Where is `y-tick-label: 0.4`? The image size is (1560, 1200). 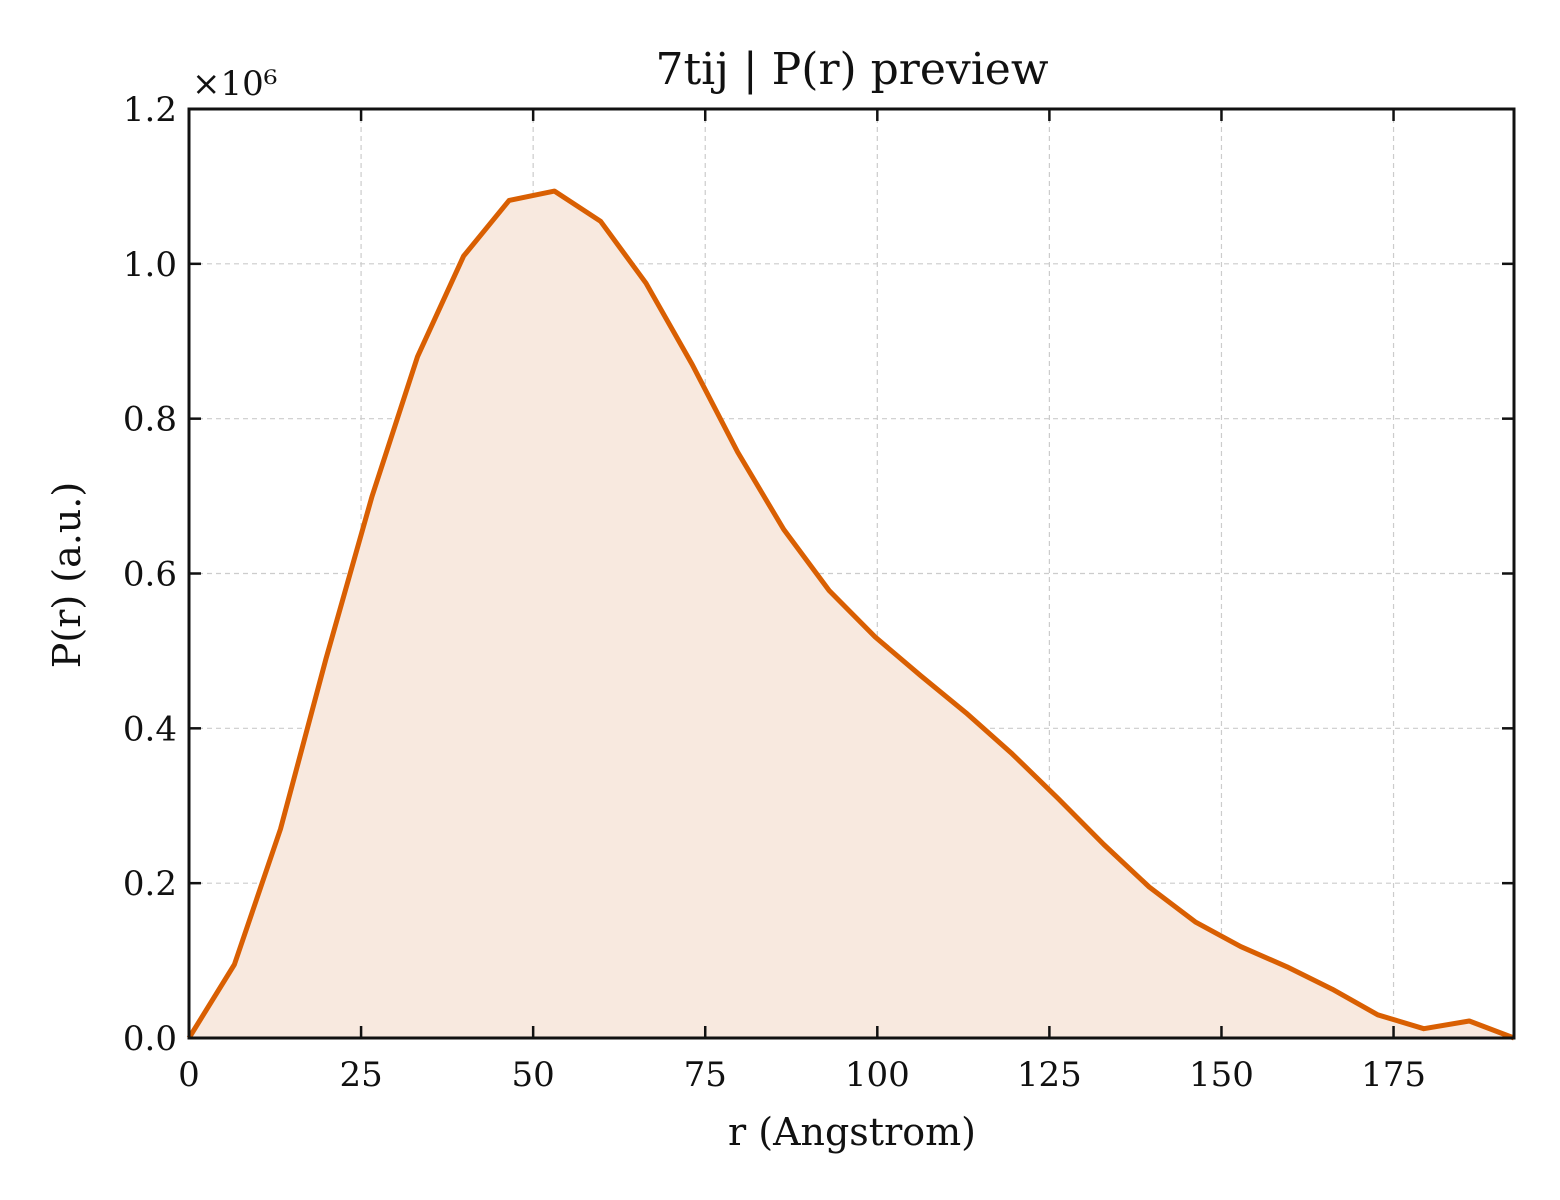
y-tick-label: 0.4 is located at coordinates (150, 729).